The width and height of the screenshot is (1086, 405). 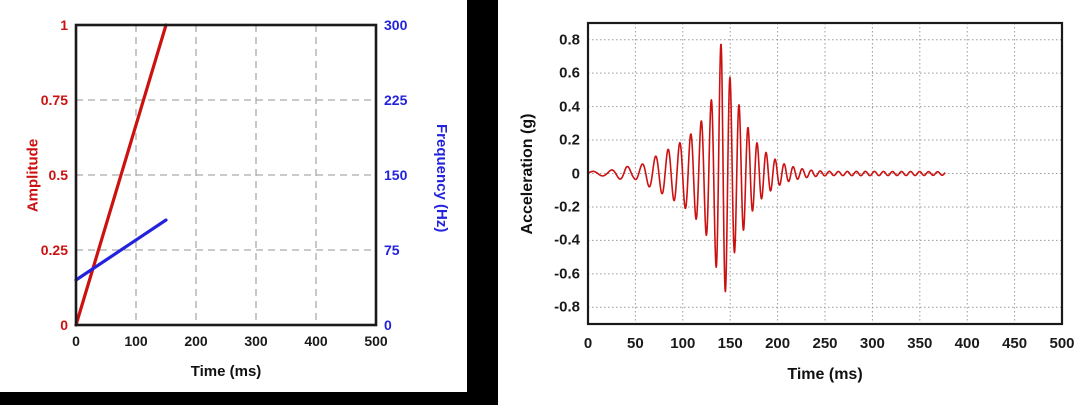 What do you see at coordinates (33, 175) in the screenshot?
I see `amplitude-axis-title: Amplitude` at bounding box center [33, 175].